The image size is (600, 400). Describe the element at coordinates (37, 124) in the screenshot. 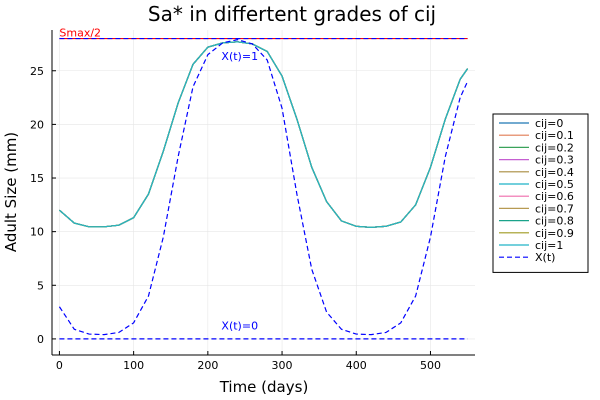

I see `y-tick-label: 20` at that location.